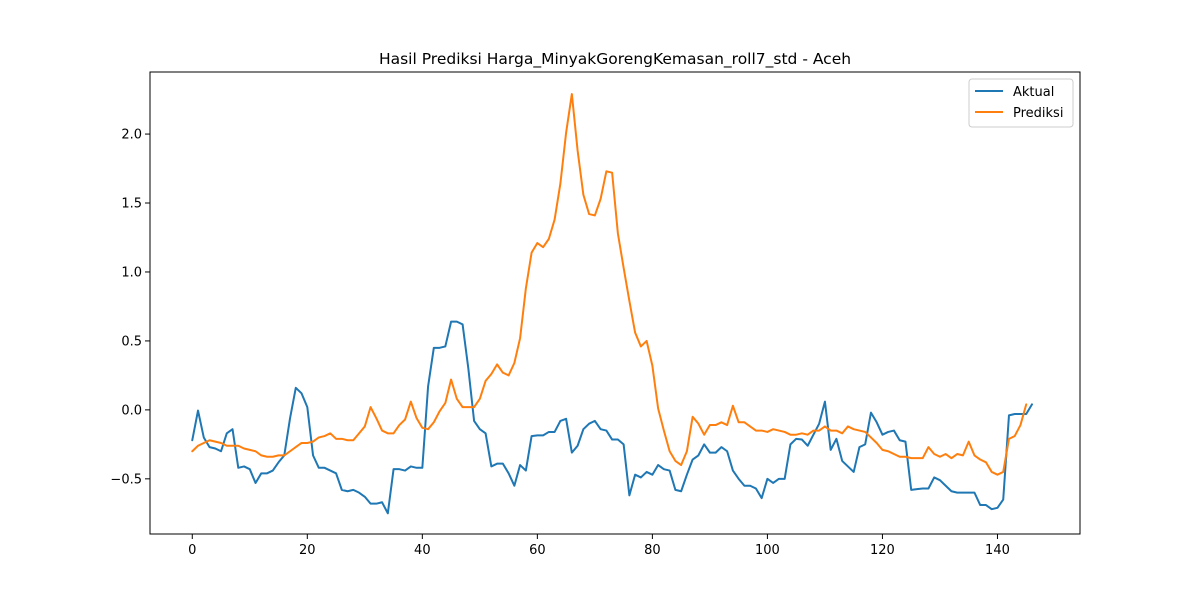 The width and height of the screenshot is (1200, 600). Describe the element at coordinates (131, 135) in the screenshot. I see `y-tick-label: 2.0` at that location.